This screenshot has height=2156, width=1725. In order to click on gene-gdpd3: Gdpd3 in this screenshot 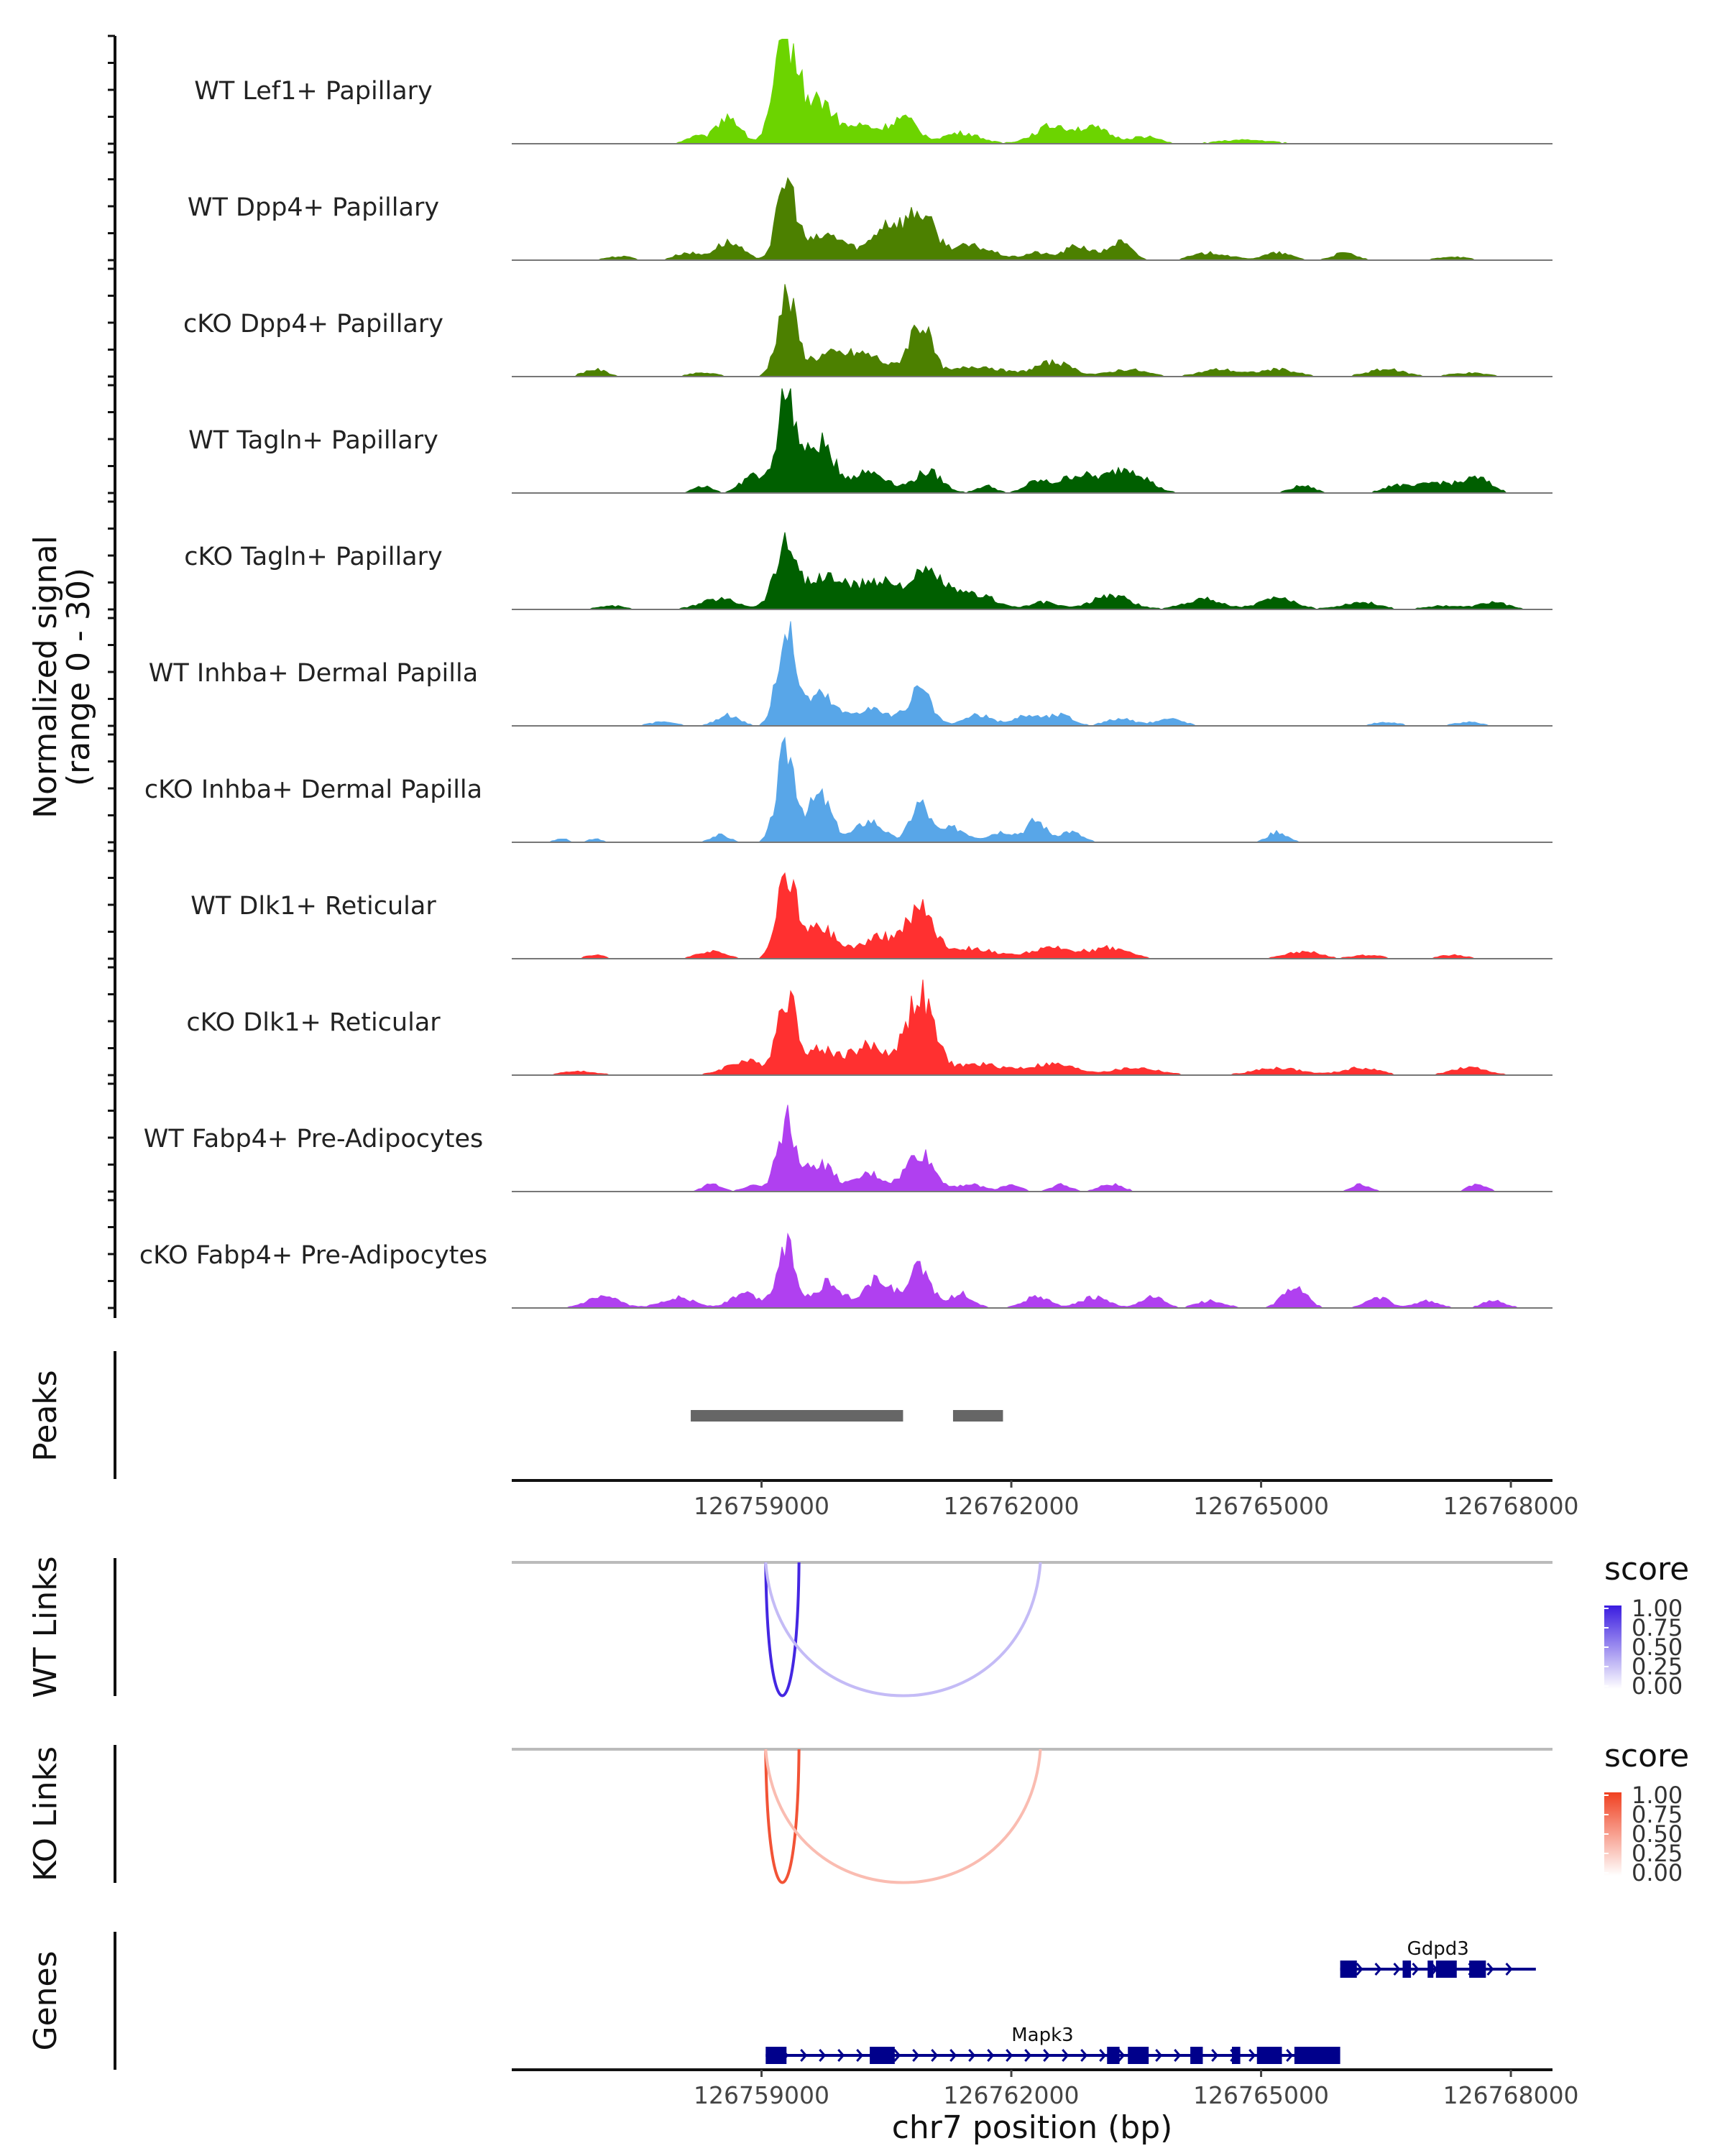, I will do `click(1438, 1958)`.